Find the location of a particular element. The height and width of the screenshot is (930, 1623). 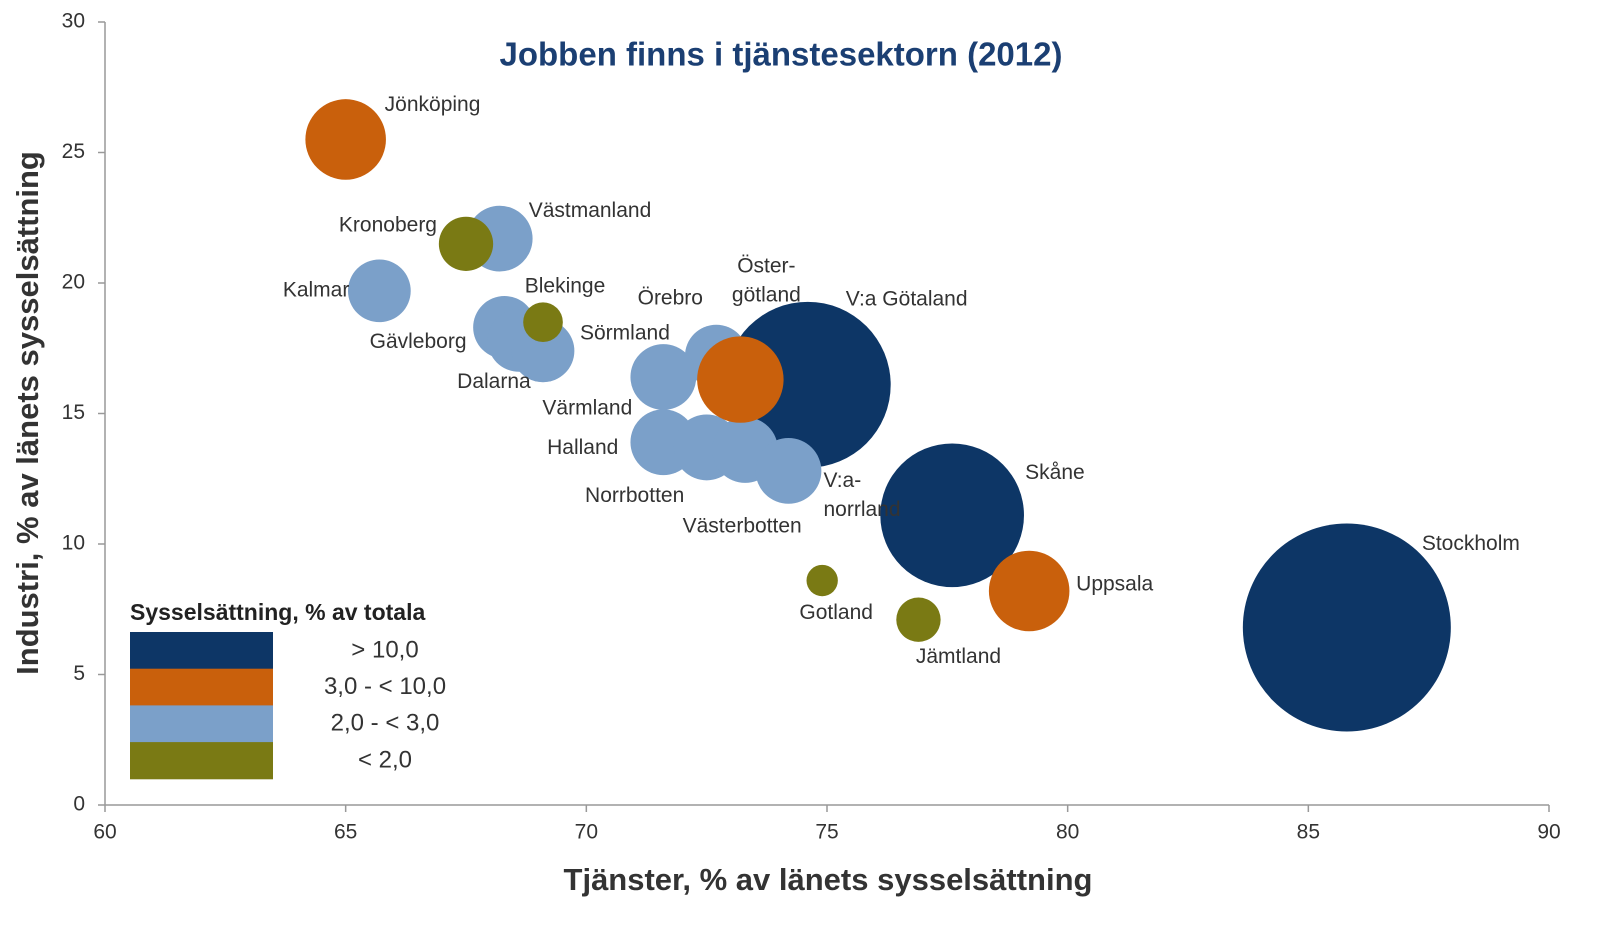

x-tick-label: 80 is located at coordinates (1067, 832).